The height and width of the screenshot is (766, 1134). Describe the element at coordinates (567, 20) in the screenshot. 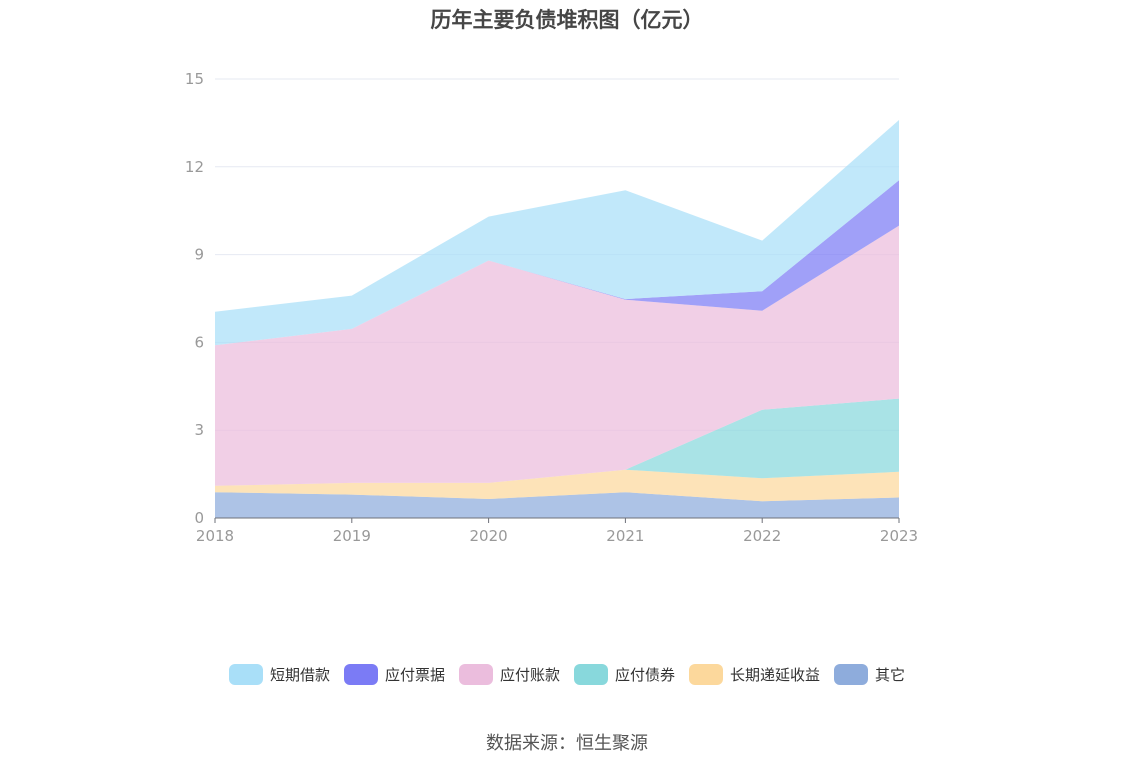

I see `chart-title: 历年主要负债堆积图（亿元）` at that location.